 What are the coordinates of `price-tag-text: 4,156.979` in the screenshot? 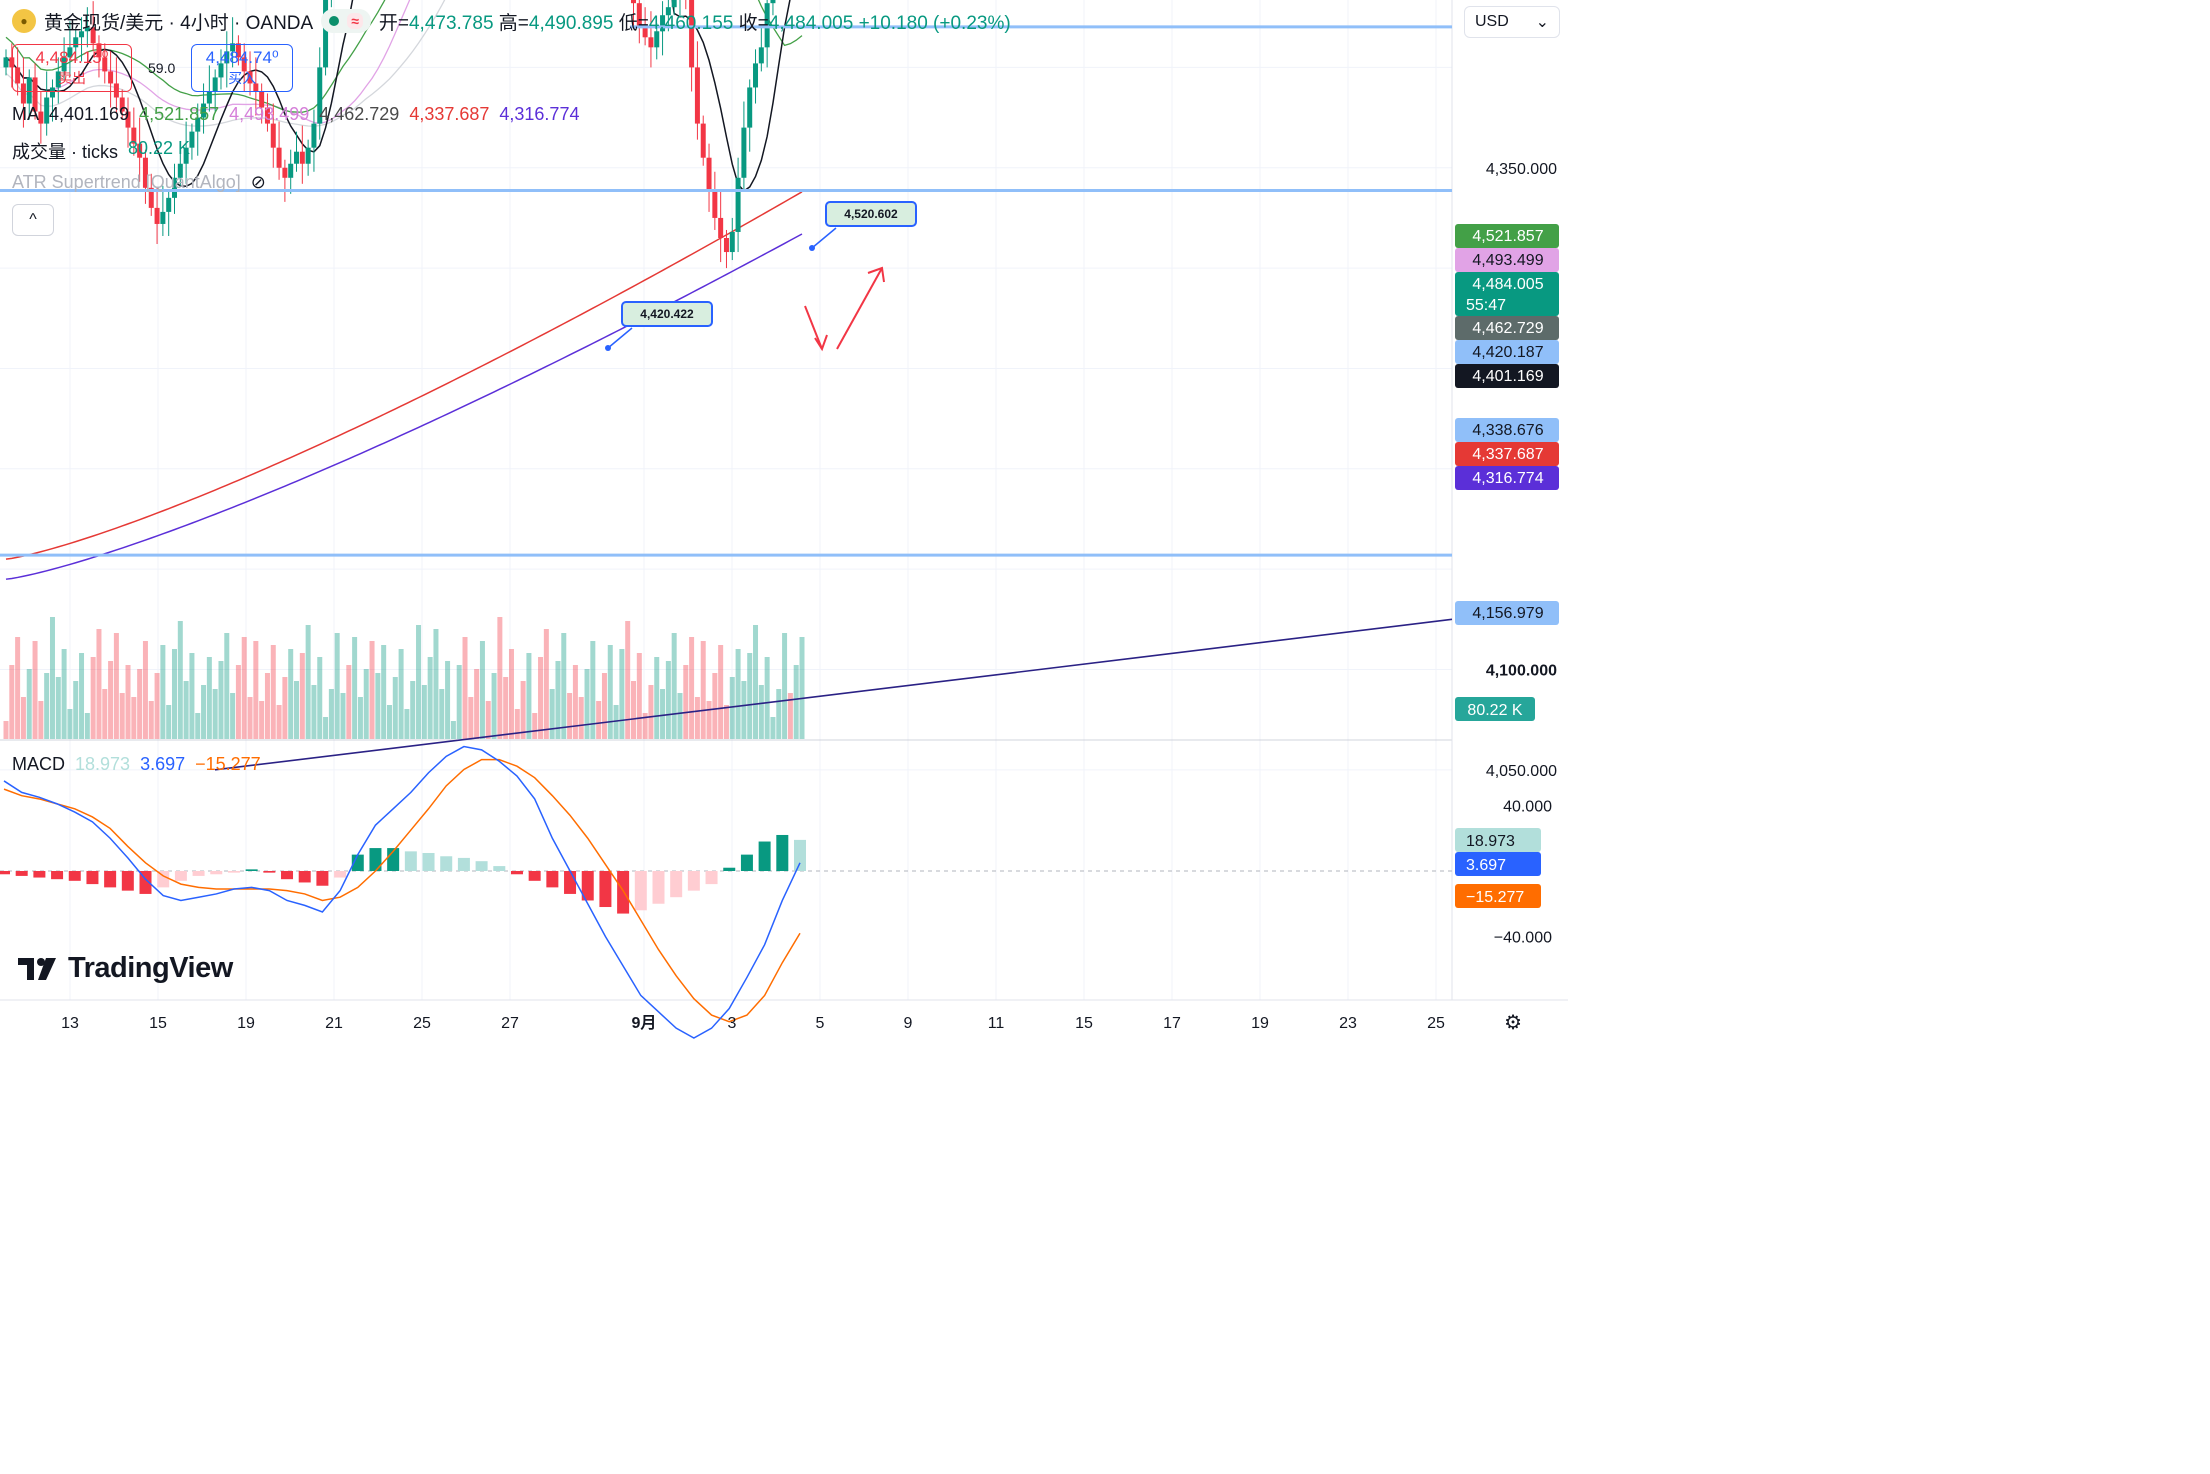 It's located at (1507, 613).